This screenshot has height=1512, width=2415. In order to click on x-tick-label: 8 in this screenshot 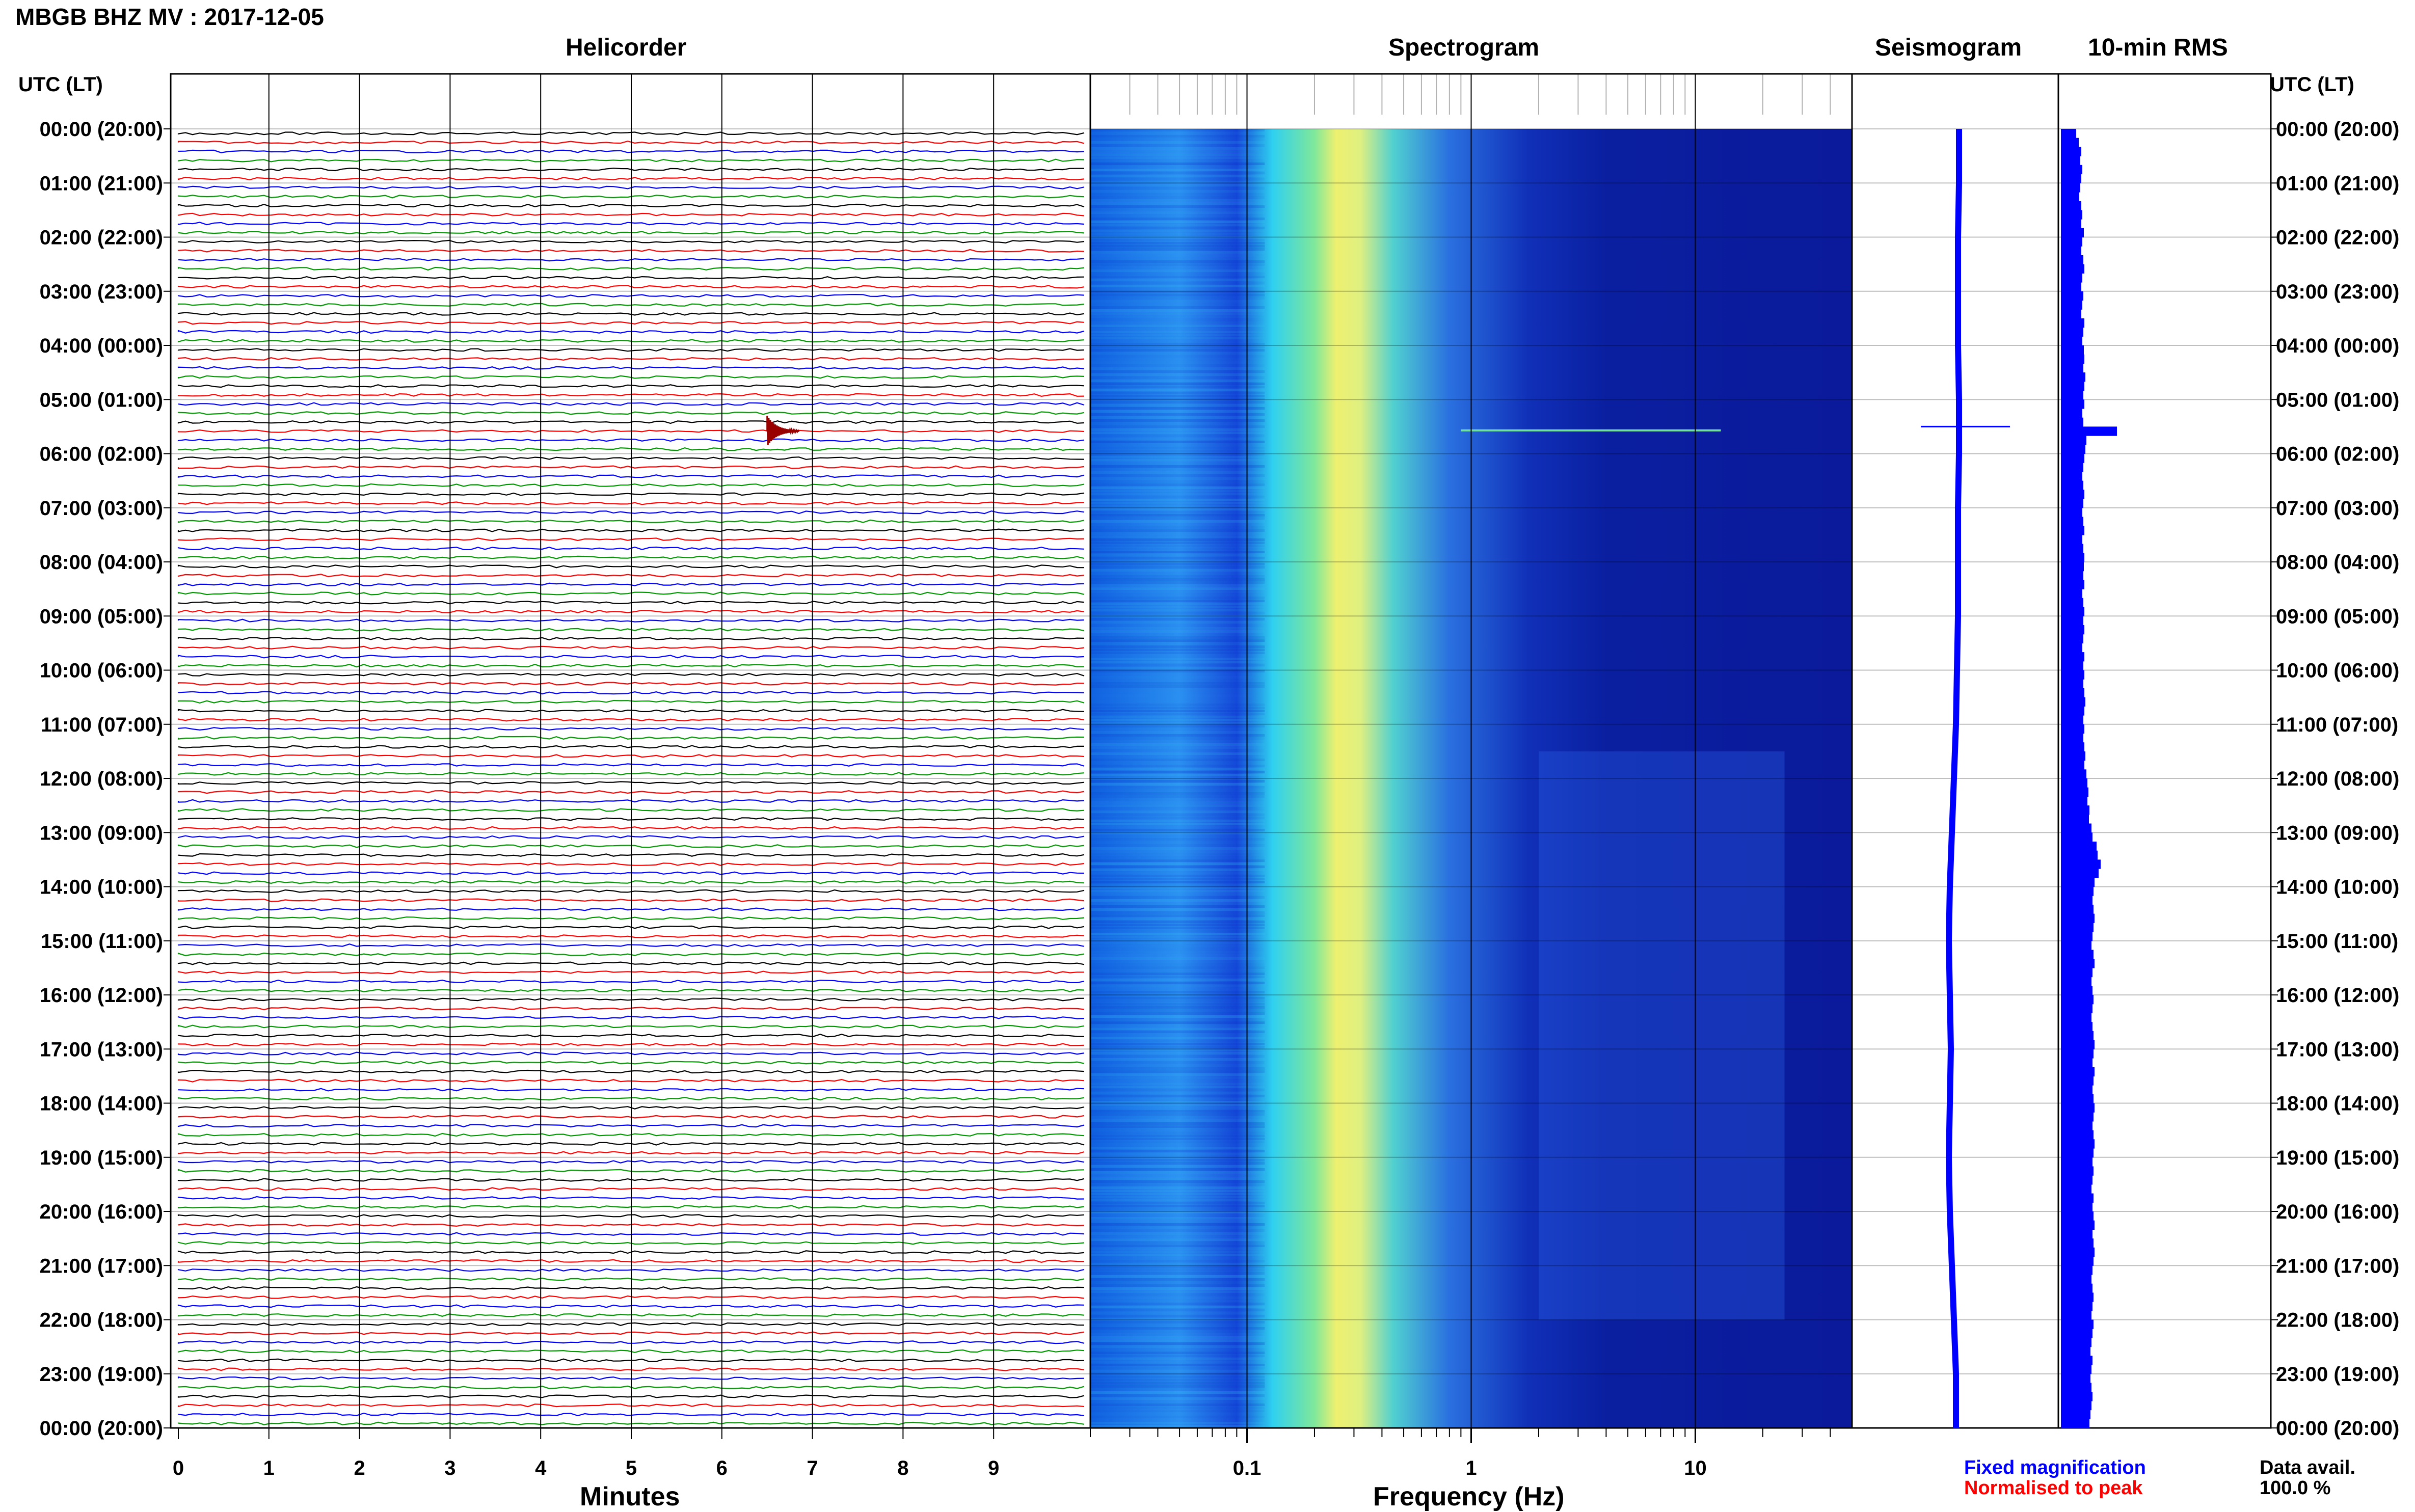, I will do `click(902, 1468)`.